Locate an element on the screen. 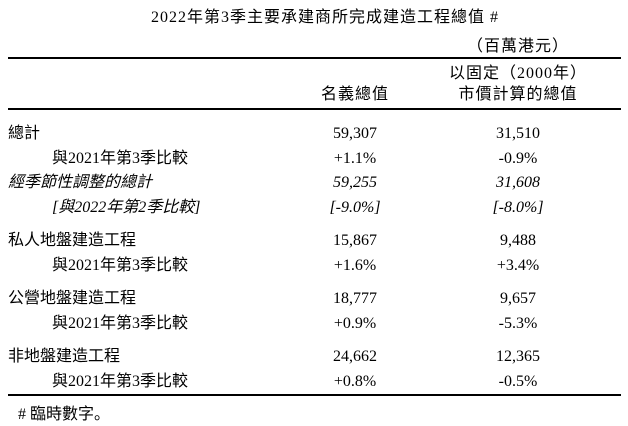 This screenshot has width=628, height=426. column-header-fixed: 以固定（2000年） 市價計算的總值 is located at coordinates (518, 84).